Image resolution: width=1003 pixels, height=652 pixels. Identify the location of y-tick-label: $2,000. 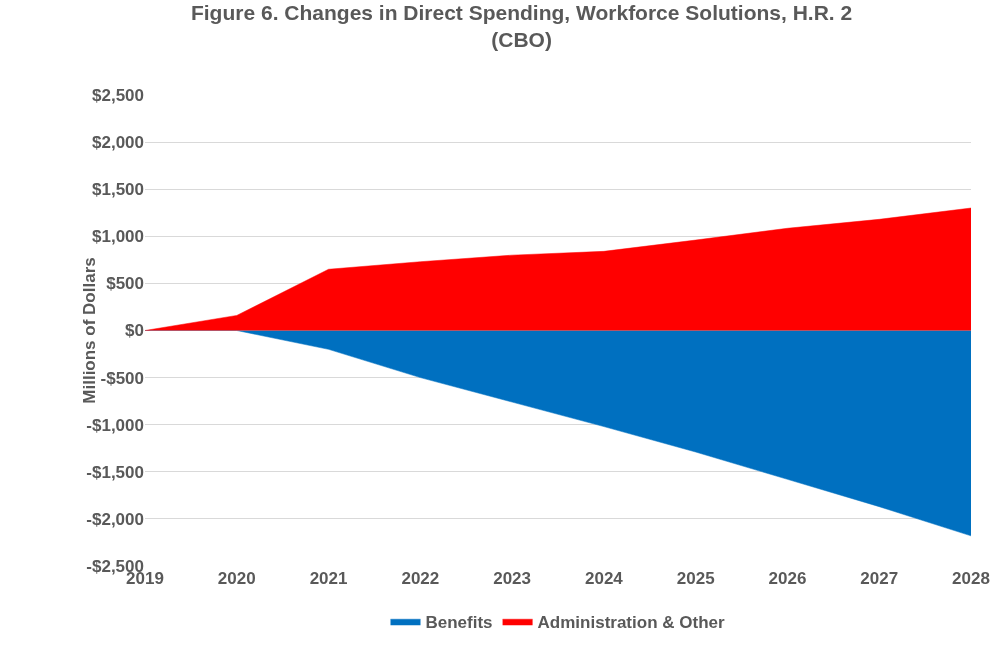
(118, 143).